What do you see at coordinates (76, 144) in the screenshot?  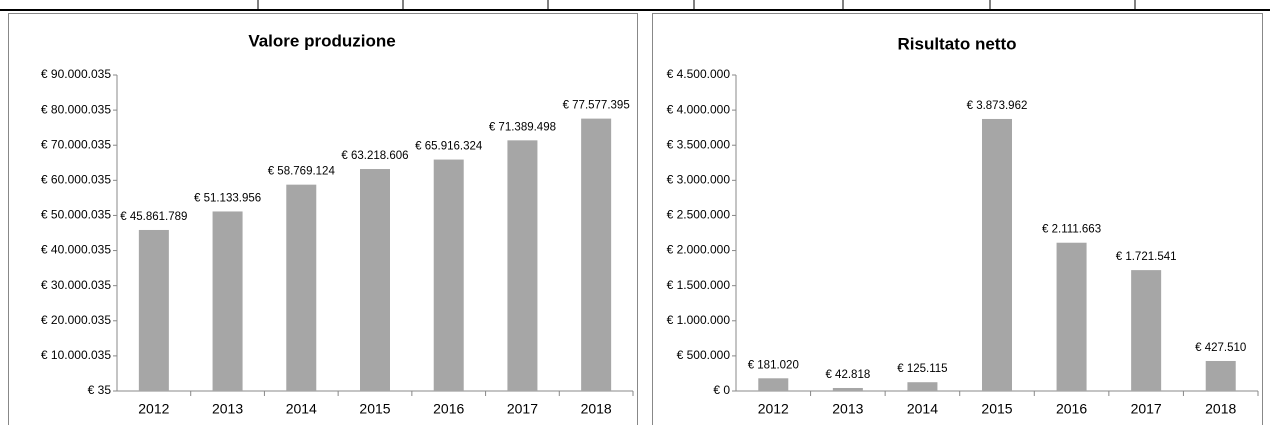 I see `y-tick-label: € 70.000.035` at bounding box center [76, 144].